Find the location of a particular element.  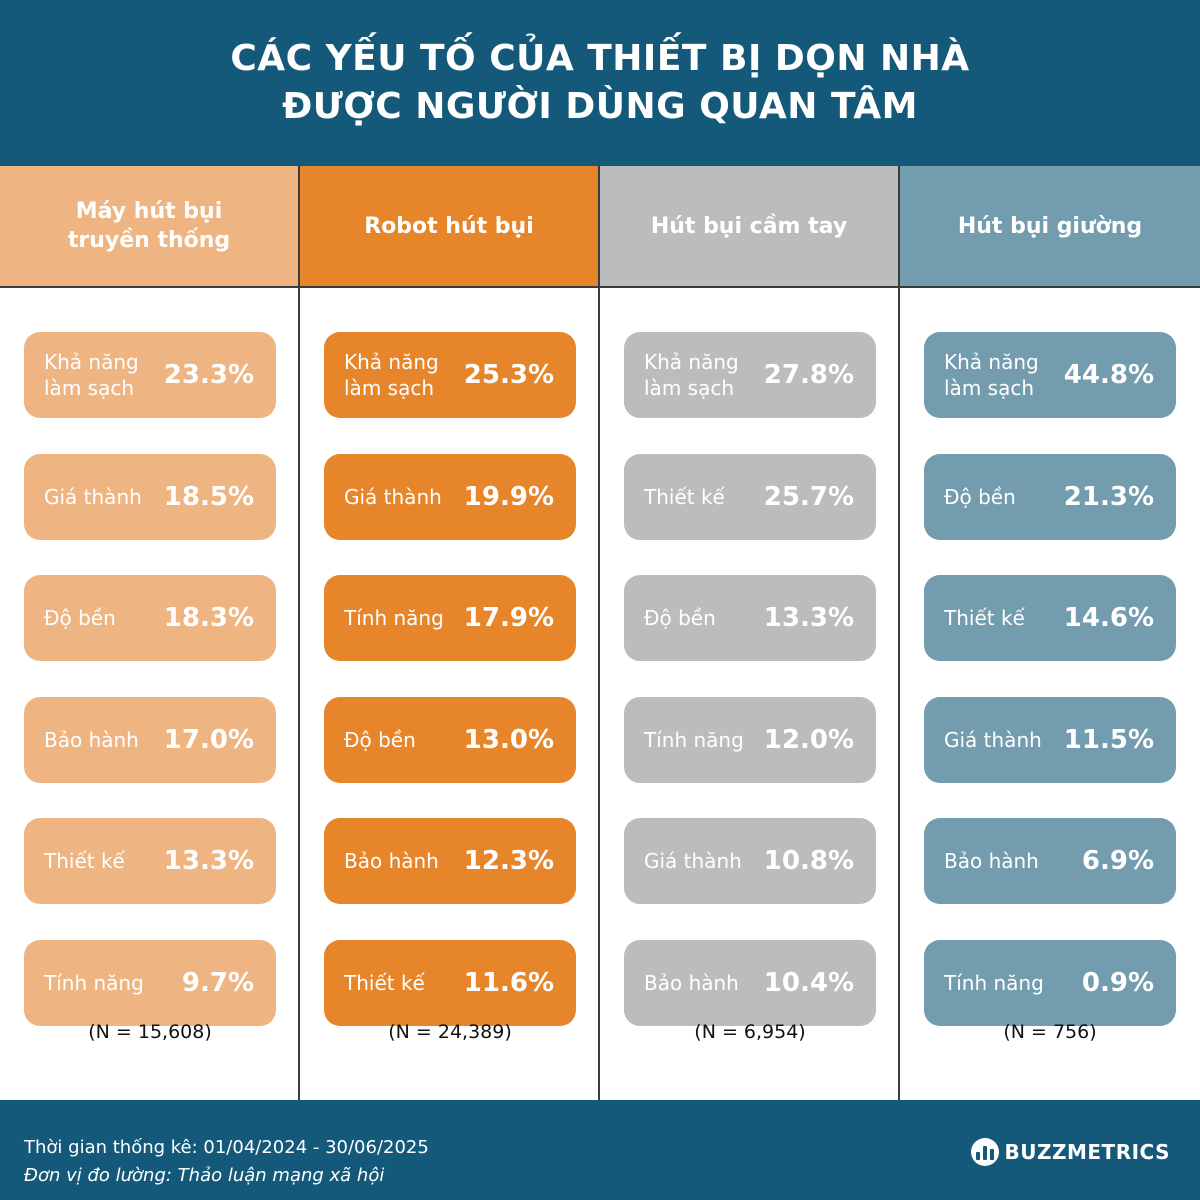

factor-card: Khả năng làm sạch 23.3% is located at coordinates (150, 375).